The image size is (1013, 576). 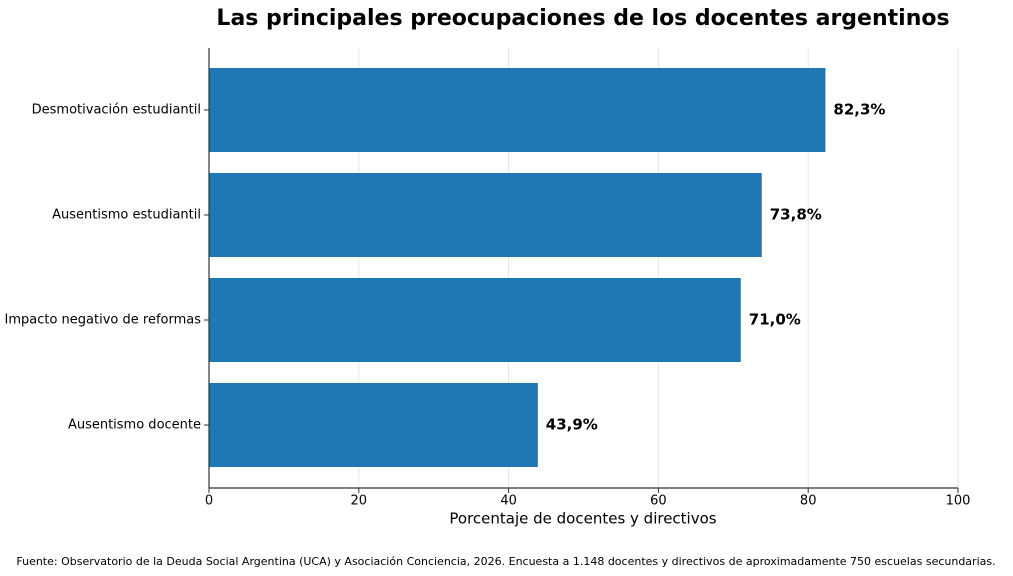 I want to click on x-tick-label: 0, so click(x=209, y=501).